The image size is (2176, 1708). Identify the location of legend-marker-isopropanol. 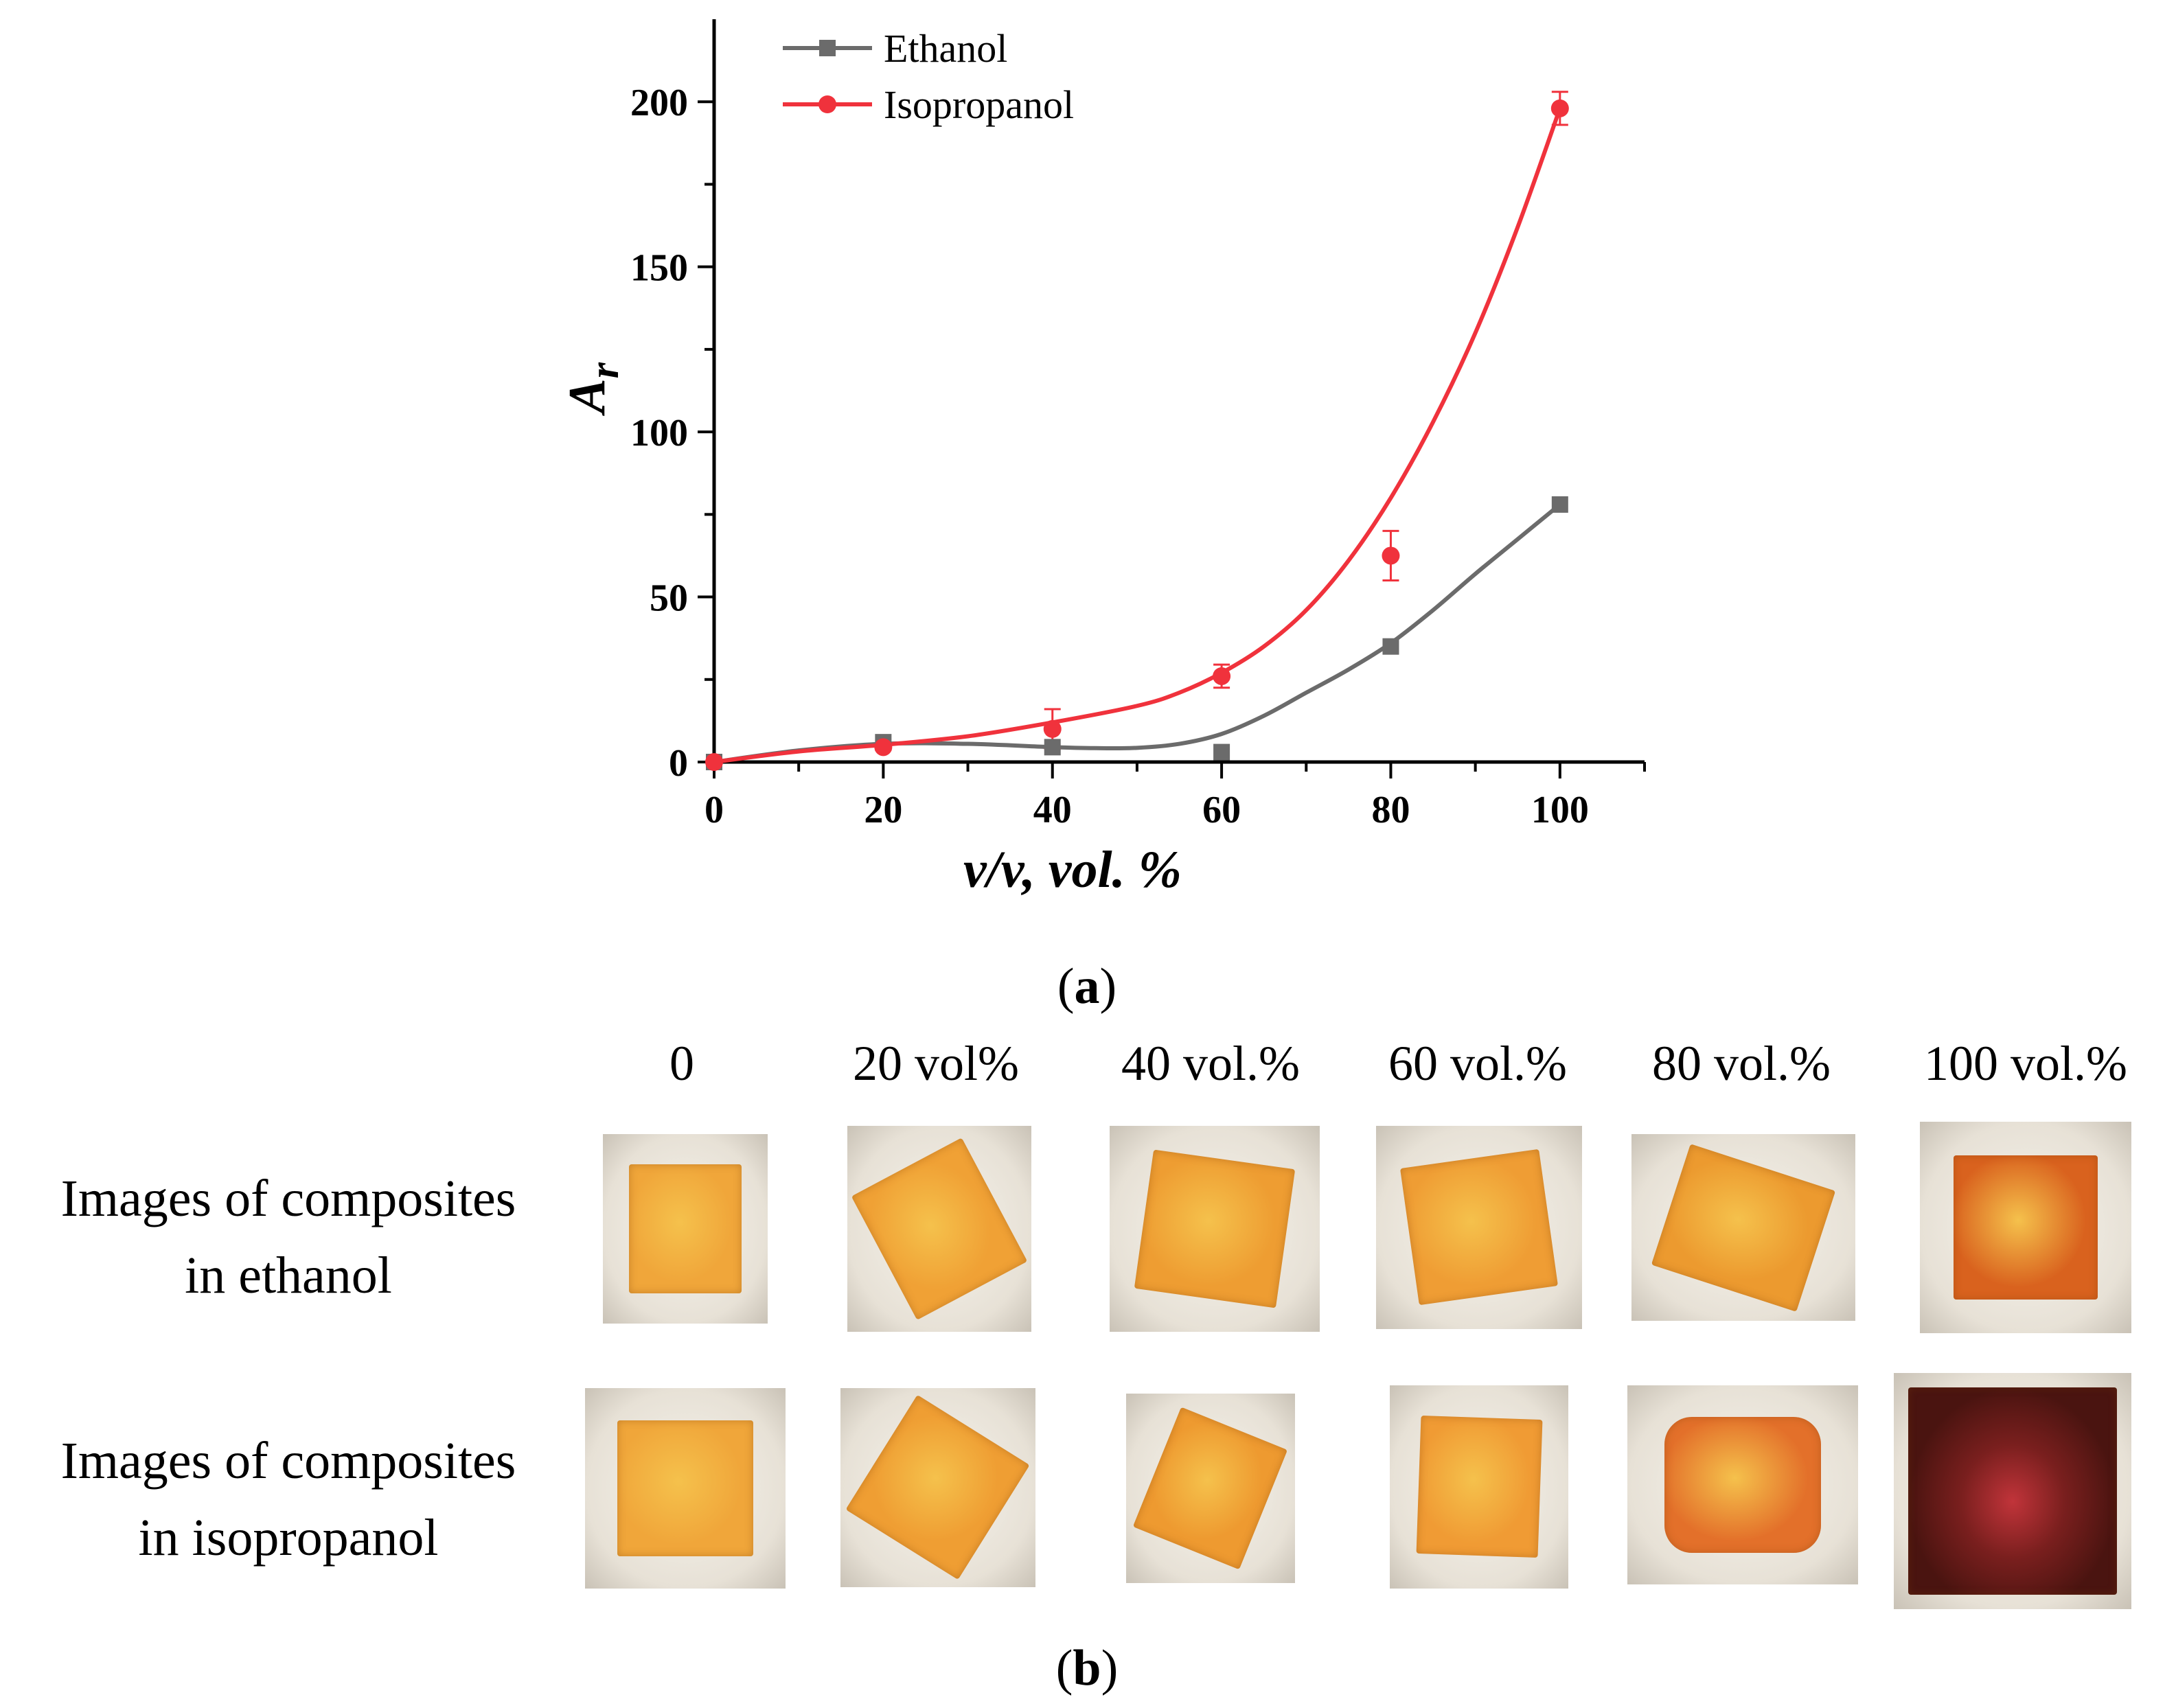
(827, 104).